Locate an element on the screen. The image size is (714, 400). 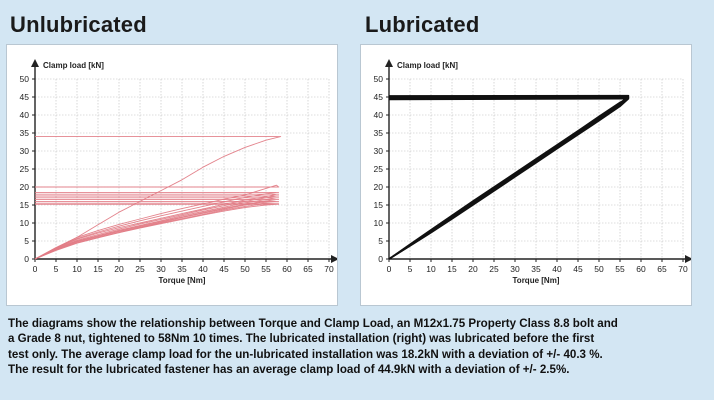
unlubricated-title: Unlubricated is located at coordinates (78, 24).